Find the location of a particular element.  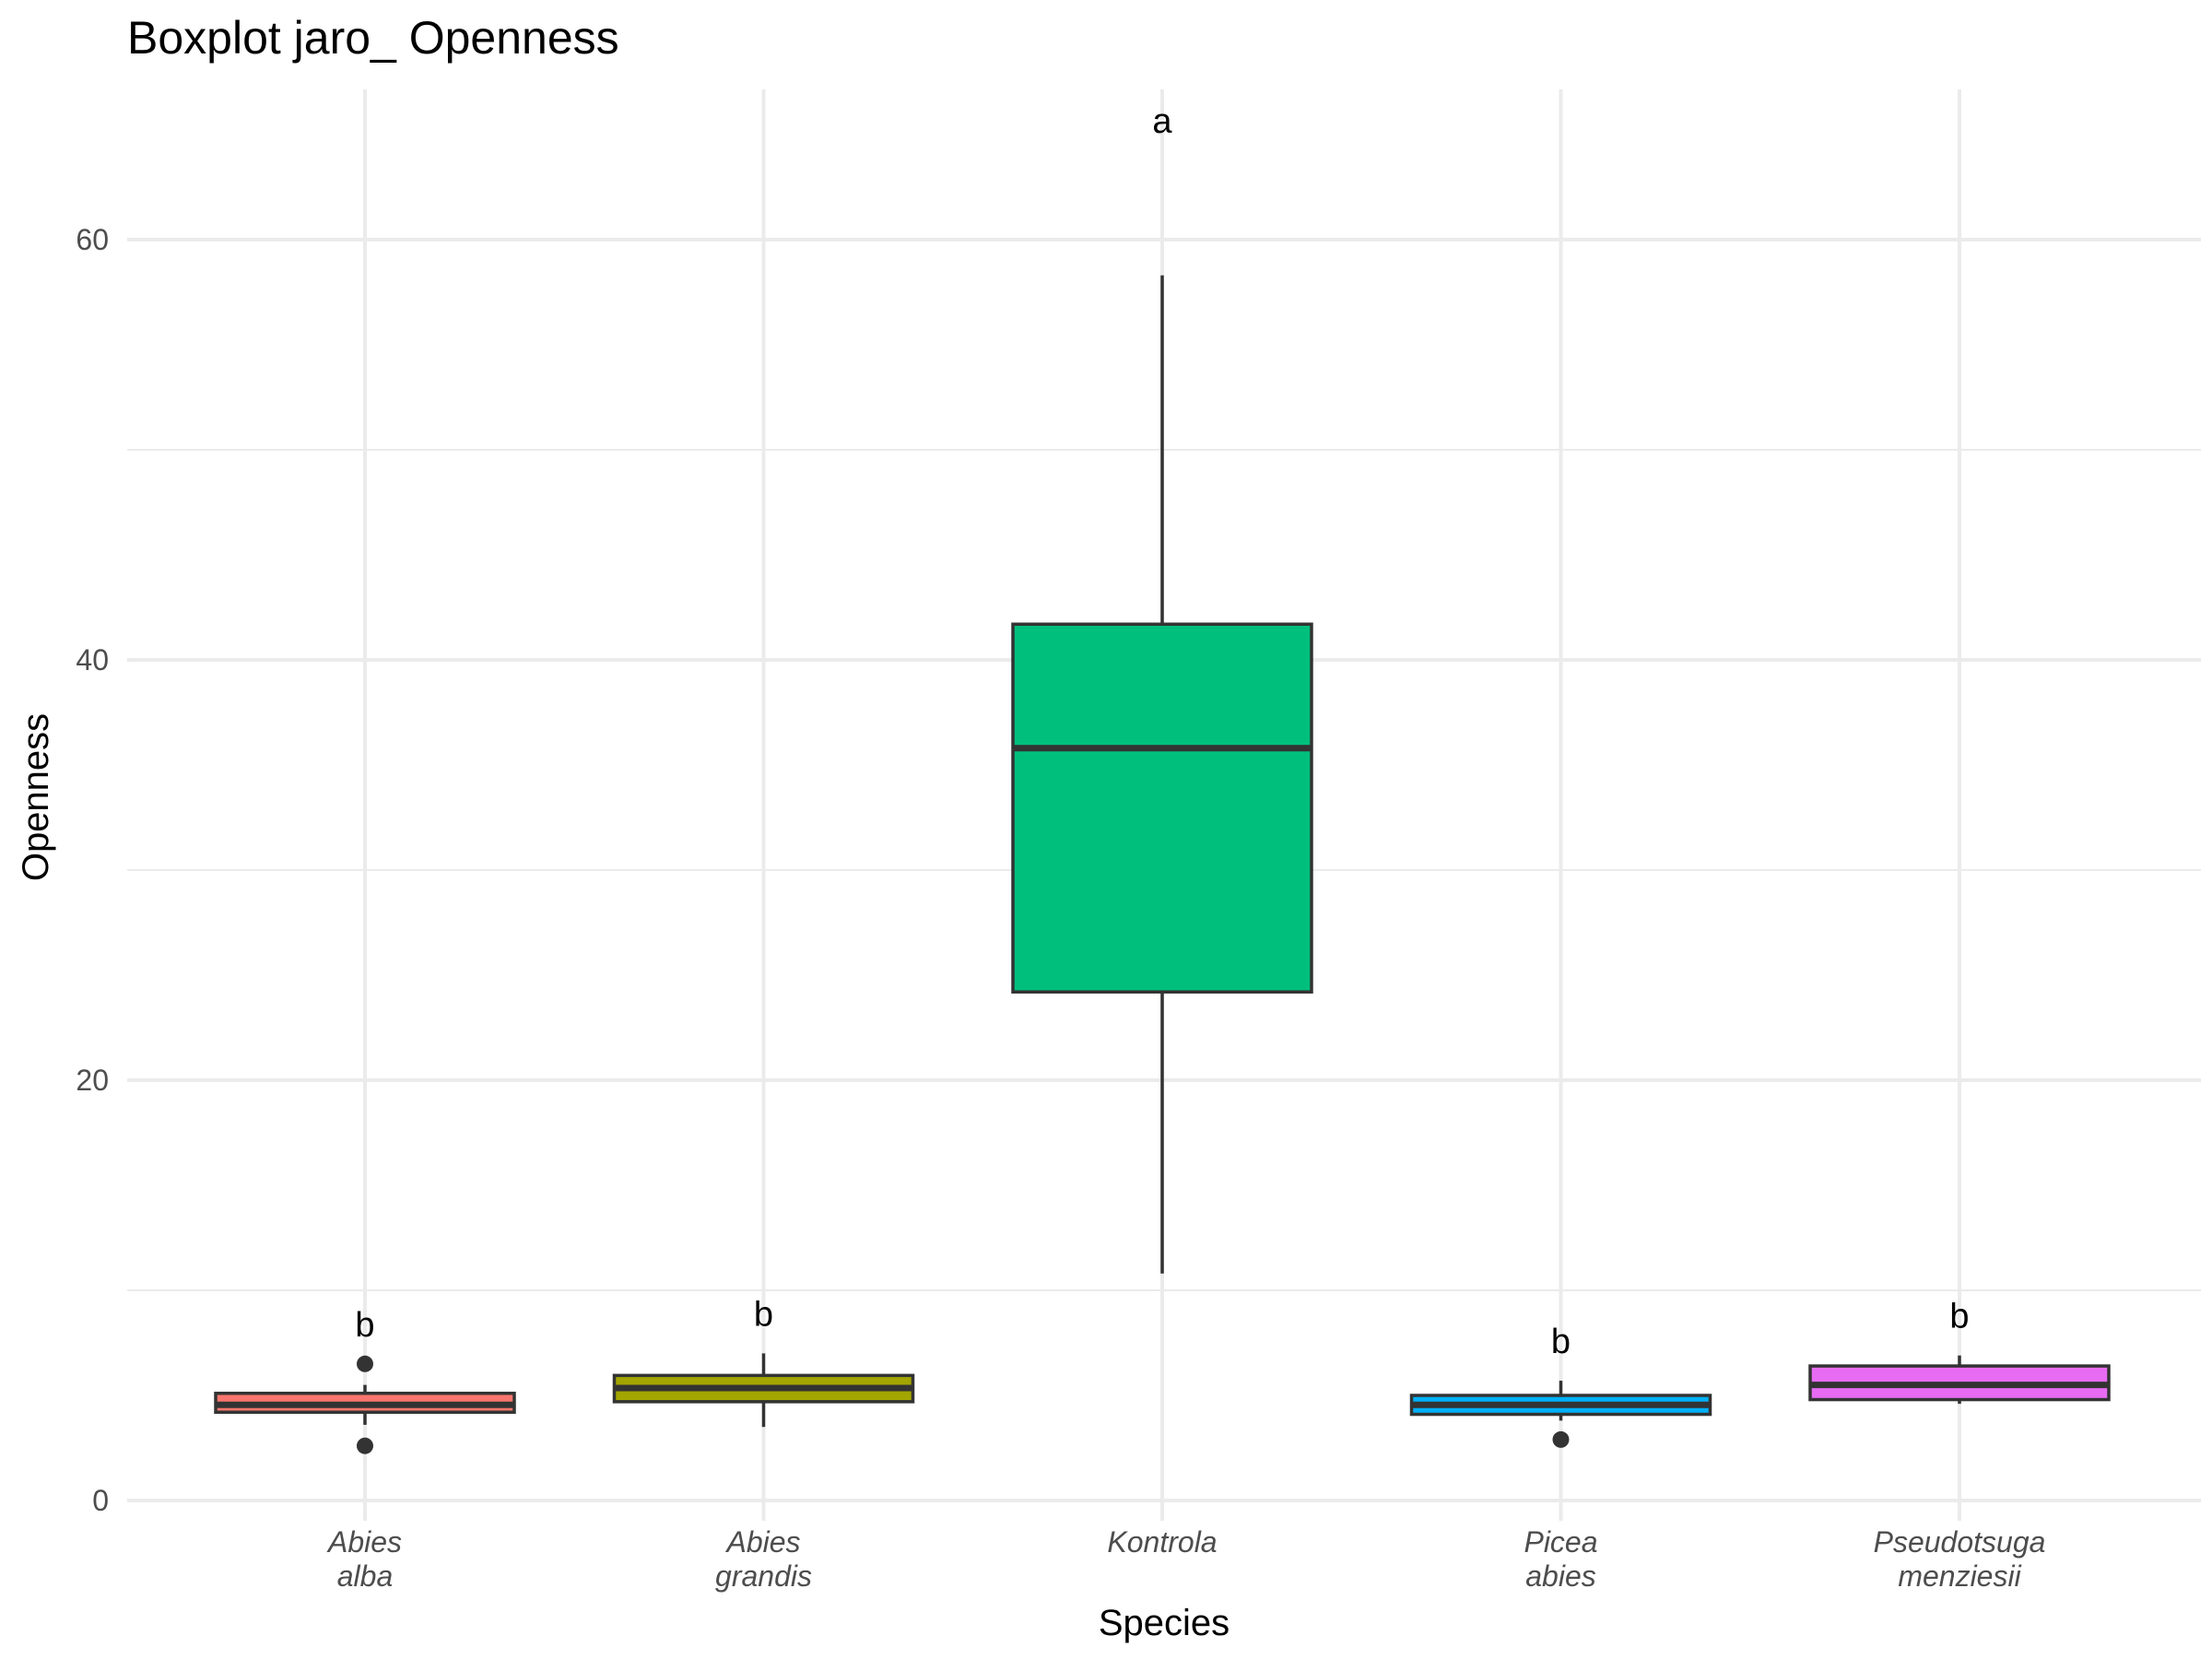

box-4: b is located at coordinates (1560, 1385).